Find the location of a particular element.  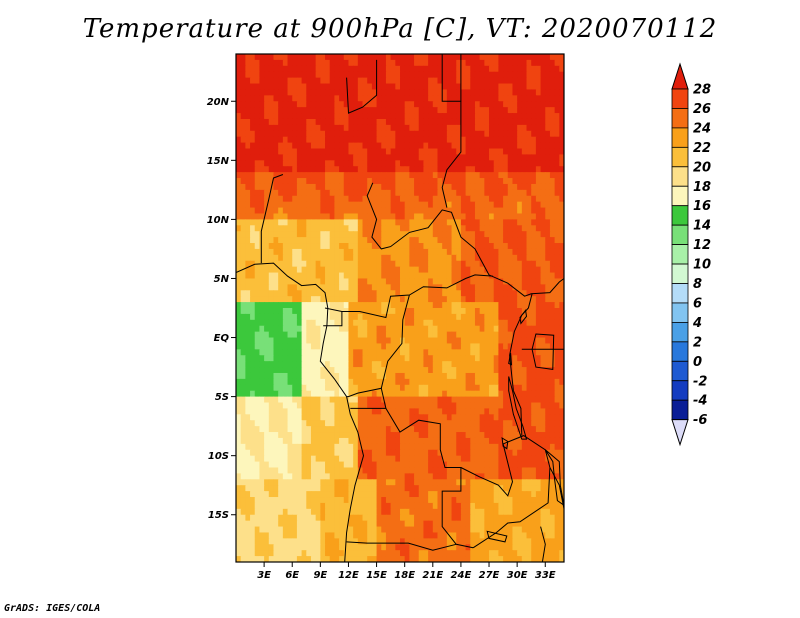

lat-tick-label: 10S is located at coordinates (218, 456).